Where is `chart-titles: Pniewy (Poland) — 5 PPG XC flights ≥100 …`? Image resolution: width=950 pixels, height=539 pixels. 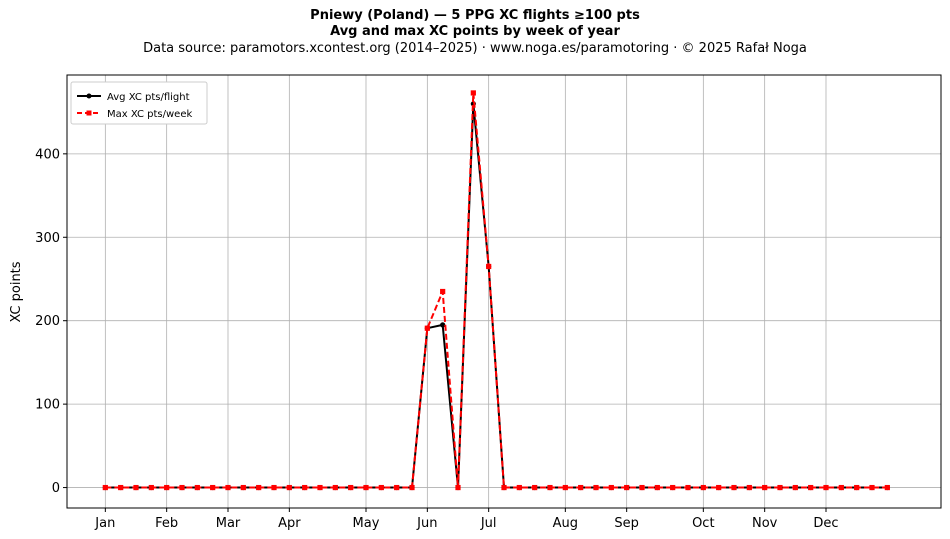
chart-titles: Pniewy (Poland) — 5 PPG XC flights ≥100 … is located at coordinates (475, 33).